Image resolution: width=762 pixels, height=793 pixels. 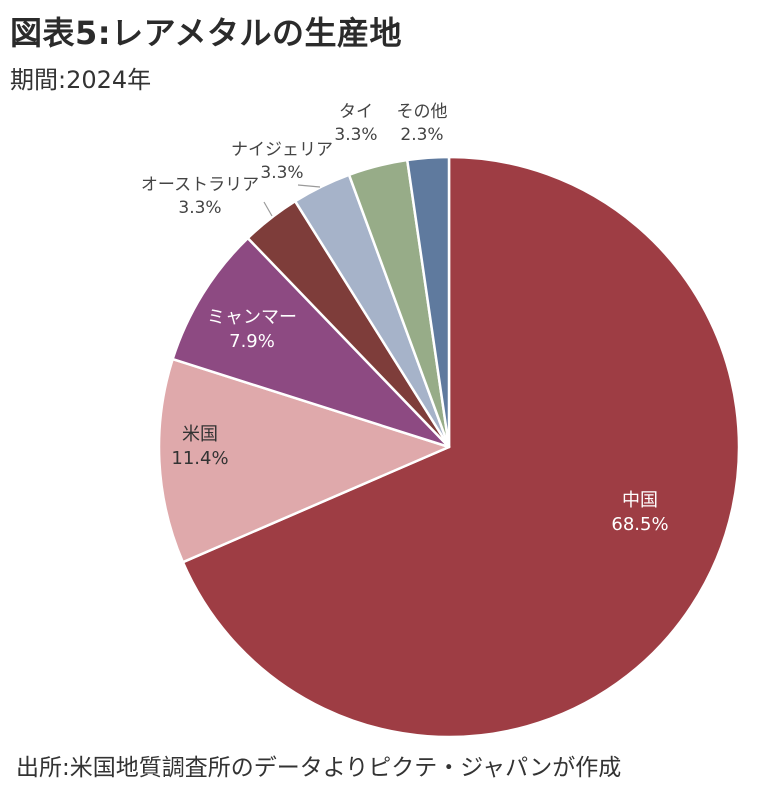 I want to click on period-label: 期間:2024年, so click(x=81, y=80).